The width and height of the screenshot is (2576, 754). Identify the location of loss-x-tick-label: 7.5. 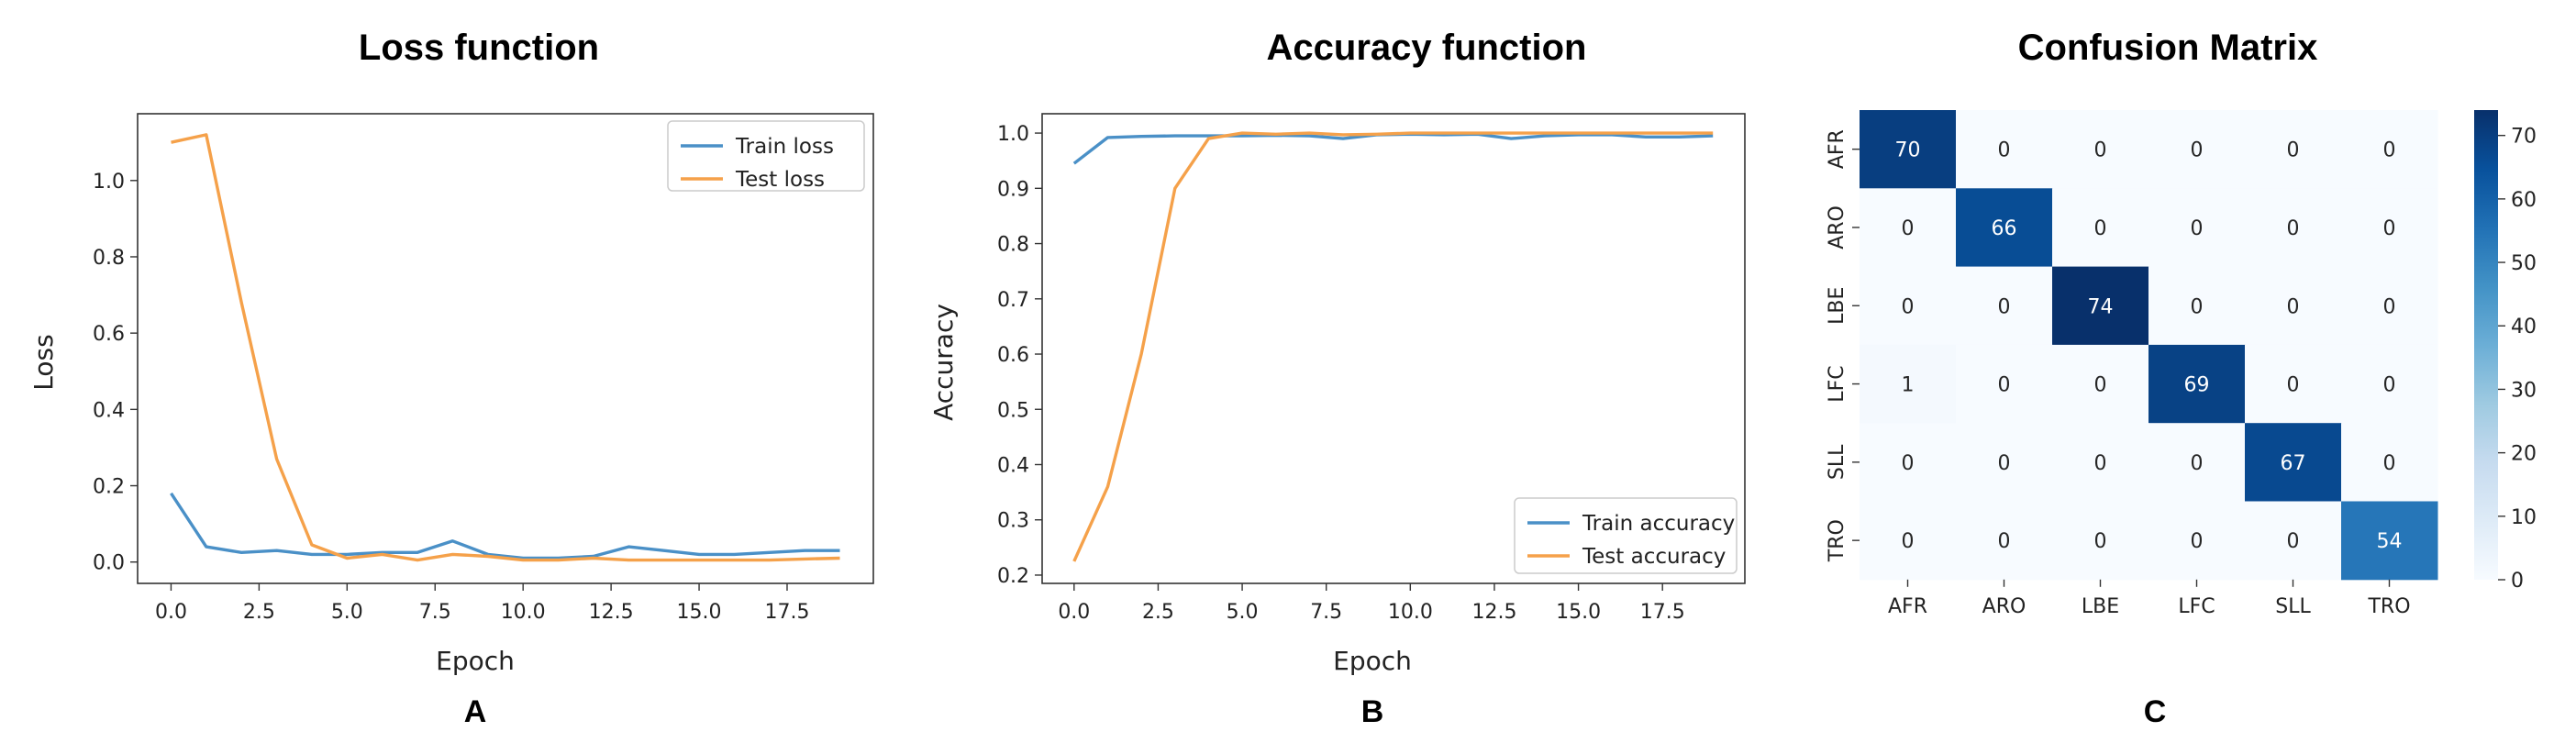
(435, 612).